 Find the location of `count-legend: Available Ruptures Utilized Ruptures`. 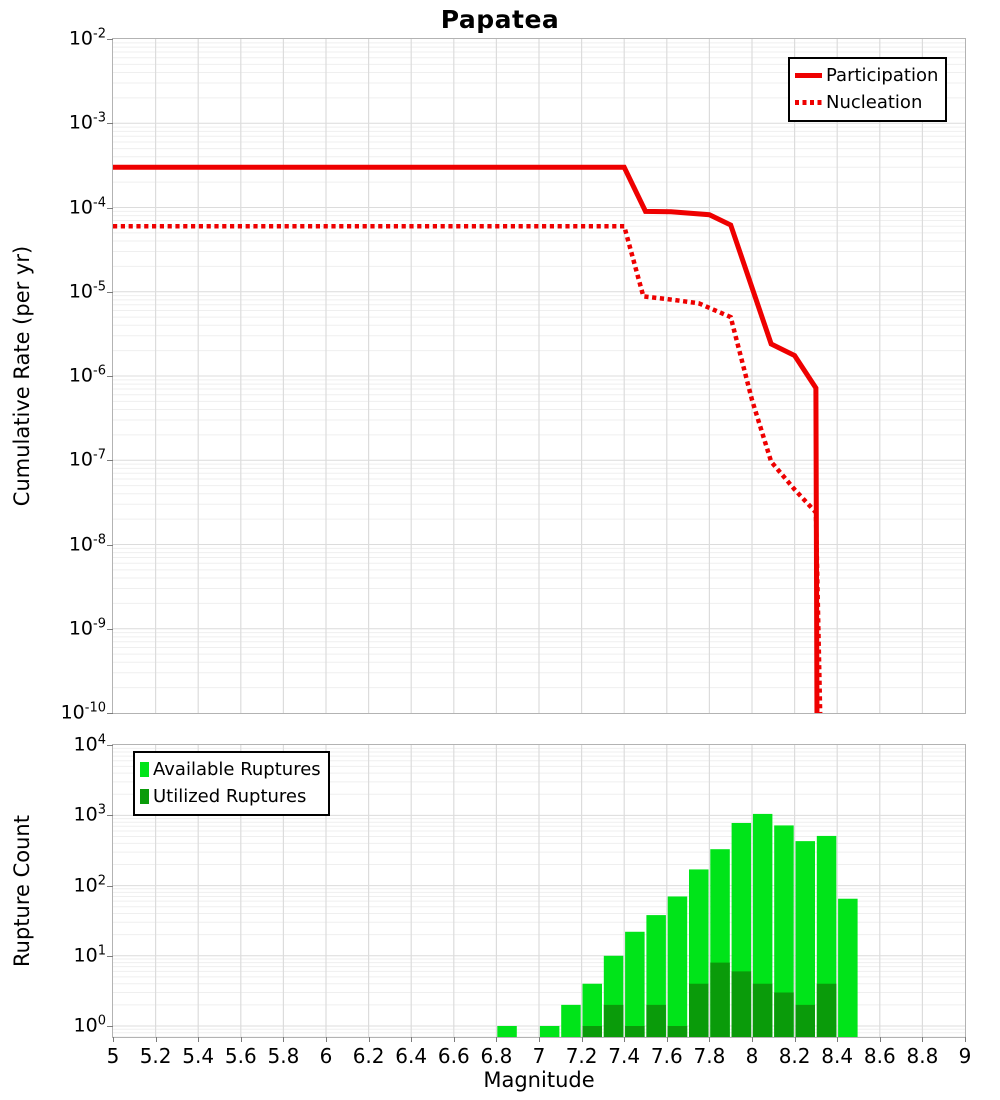

count-legend: Available Ruptures Utilized Ruptures is located at coordinates (231, 783).